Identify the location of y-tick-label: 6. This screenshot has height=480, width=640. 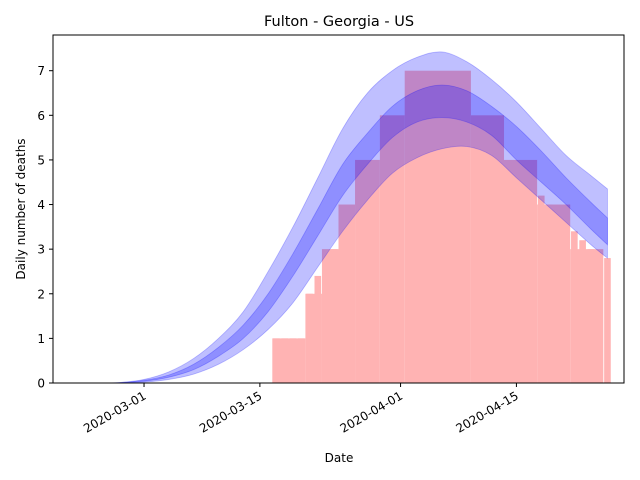
(41, 116).